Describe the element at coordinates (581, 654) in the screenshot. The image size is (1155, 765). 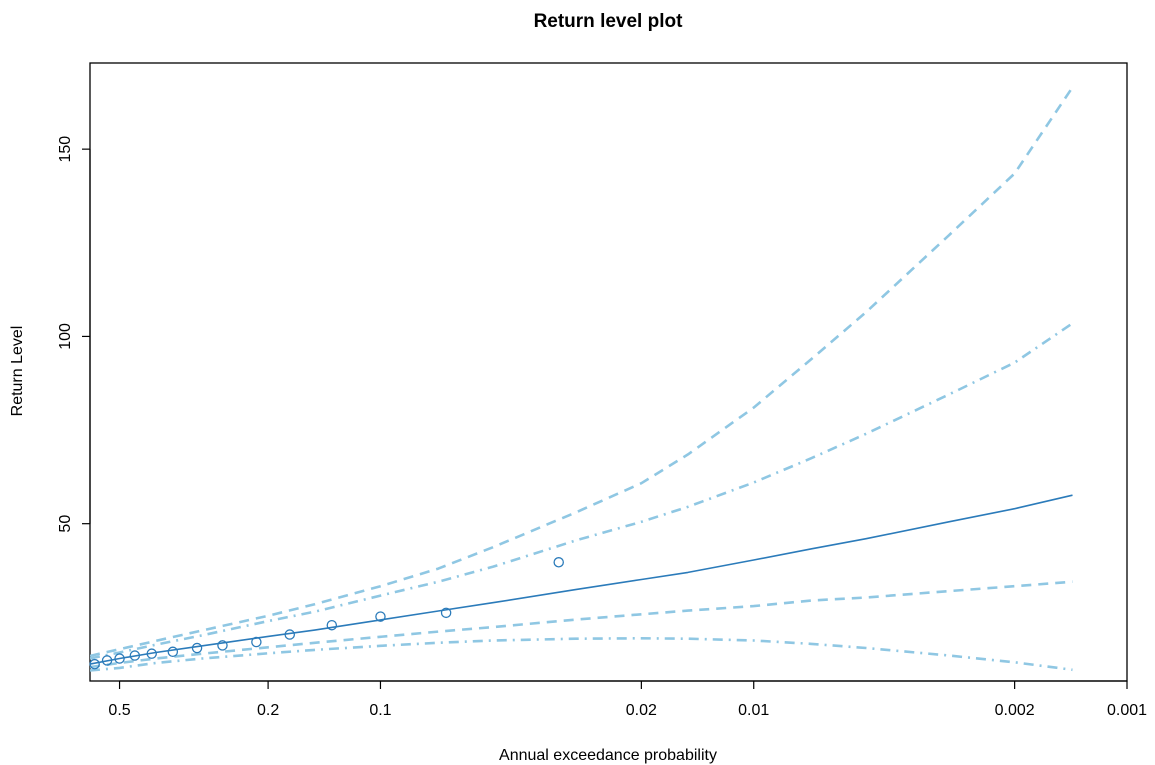
I see `series-ci-inner-lower` at that location.